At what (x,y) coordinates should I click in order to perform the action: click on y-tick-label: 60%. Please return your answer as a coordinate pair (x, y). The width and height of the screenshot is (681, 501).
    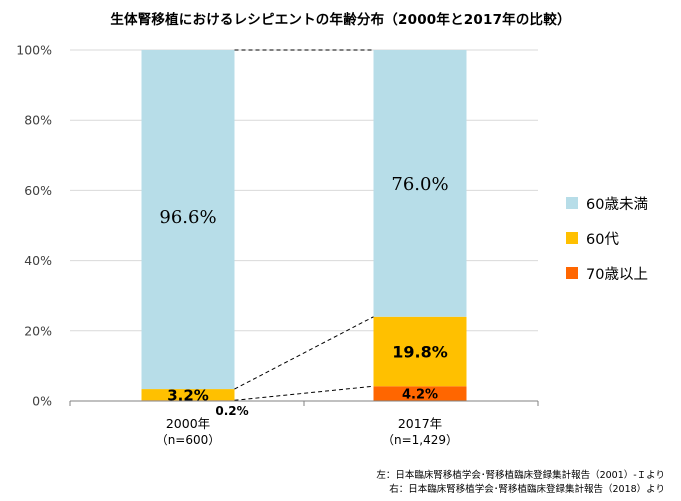
    Looking at the image, I should click on (38, 190).